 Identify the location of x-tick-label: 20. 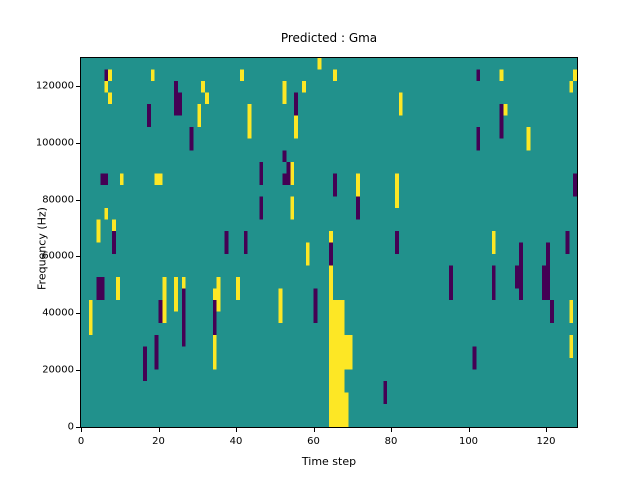
(158, 441).